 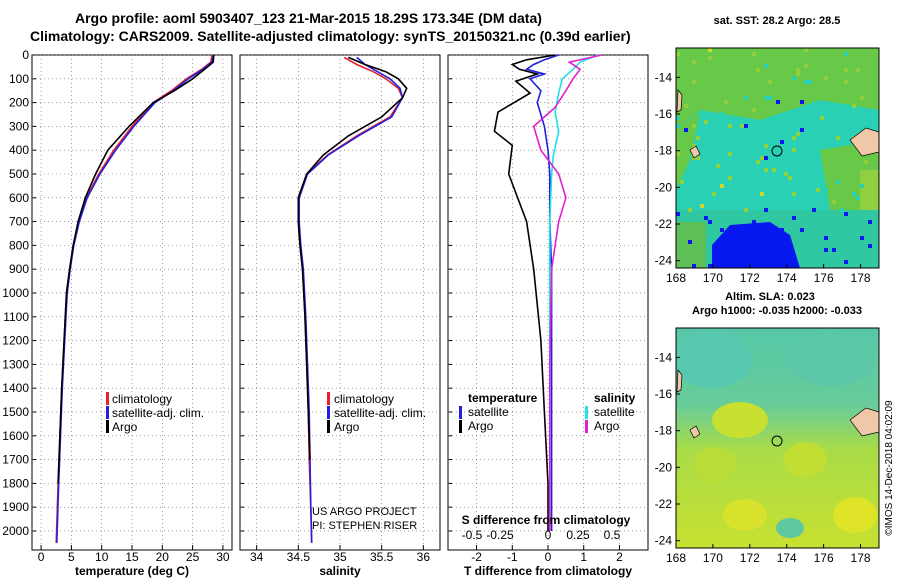 What do you see at coordinates (714, 360) in the screenshot?
I see `sla-low-northwest` at bounding box center [714, 360].